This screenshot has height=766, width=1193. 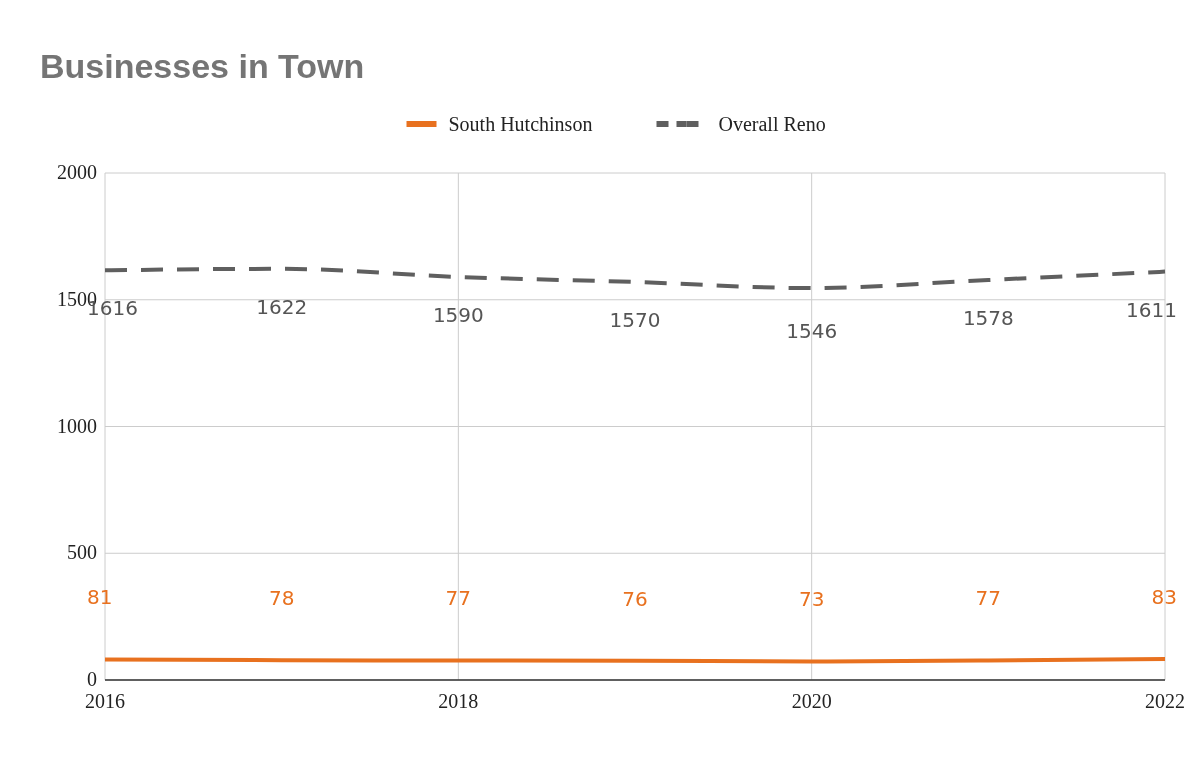 I want to click on y-tick-label: 0, so click(x=92, y=679).